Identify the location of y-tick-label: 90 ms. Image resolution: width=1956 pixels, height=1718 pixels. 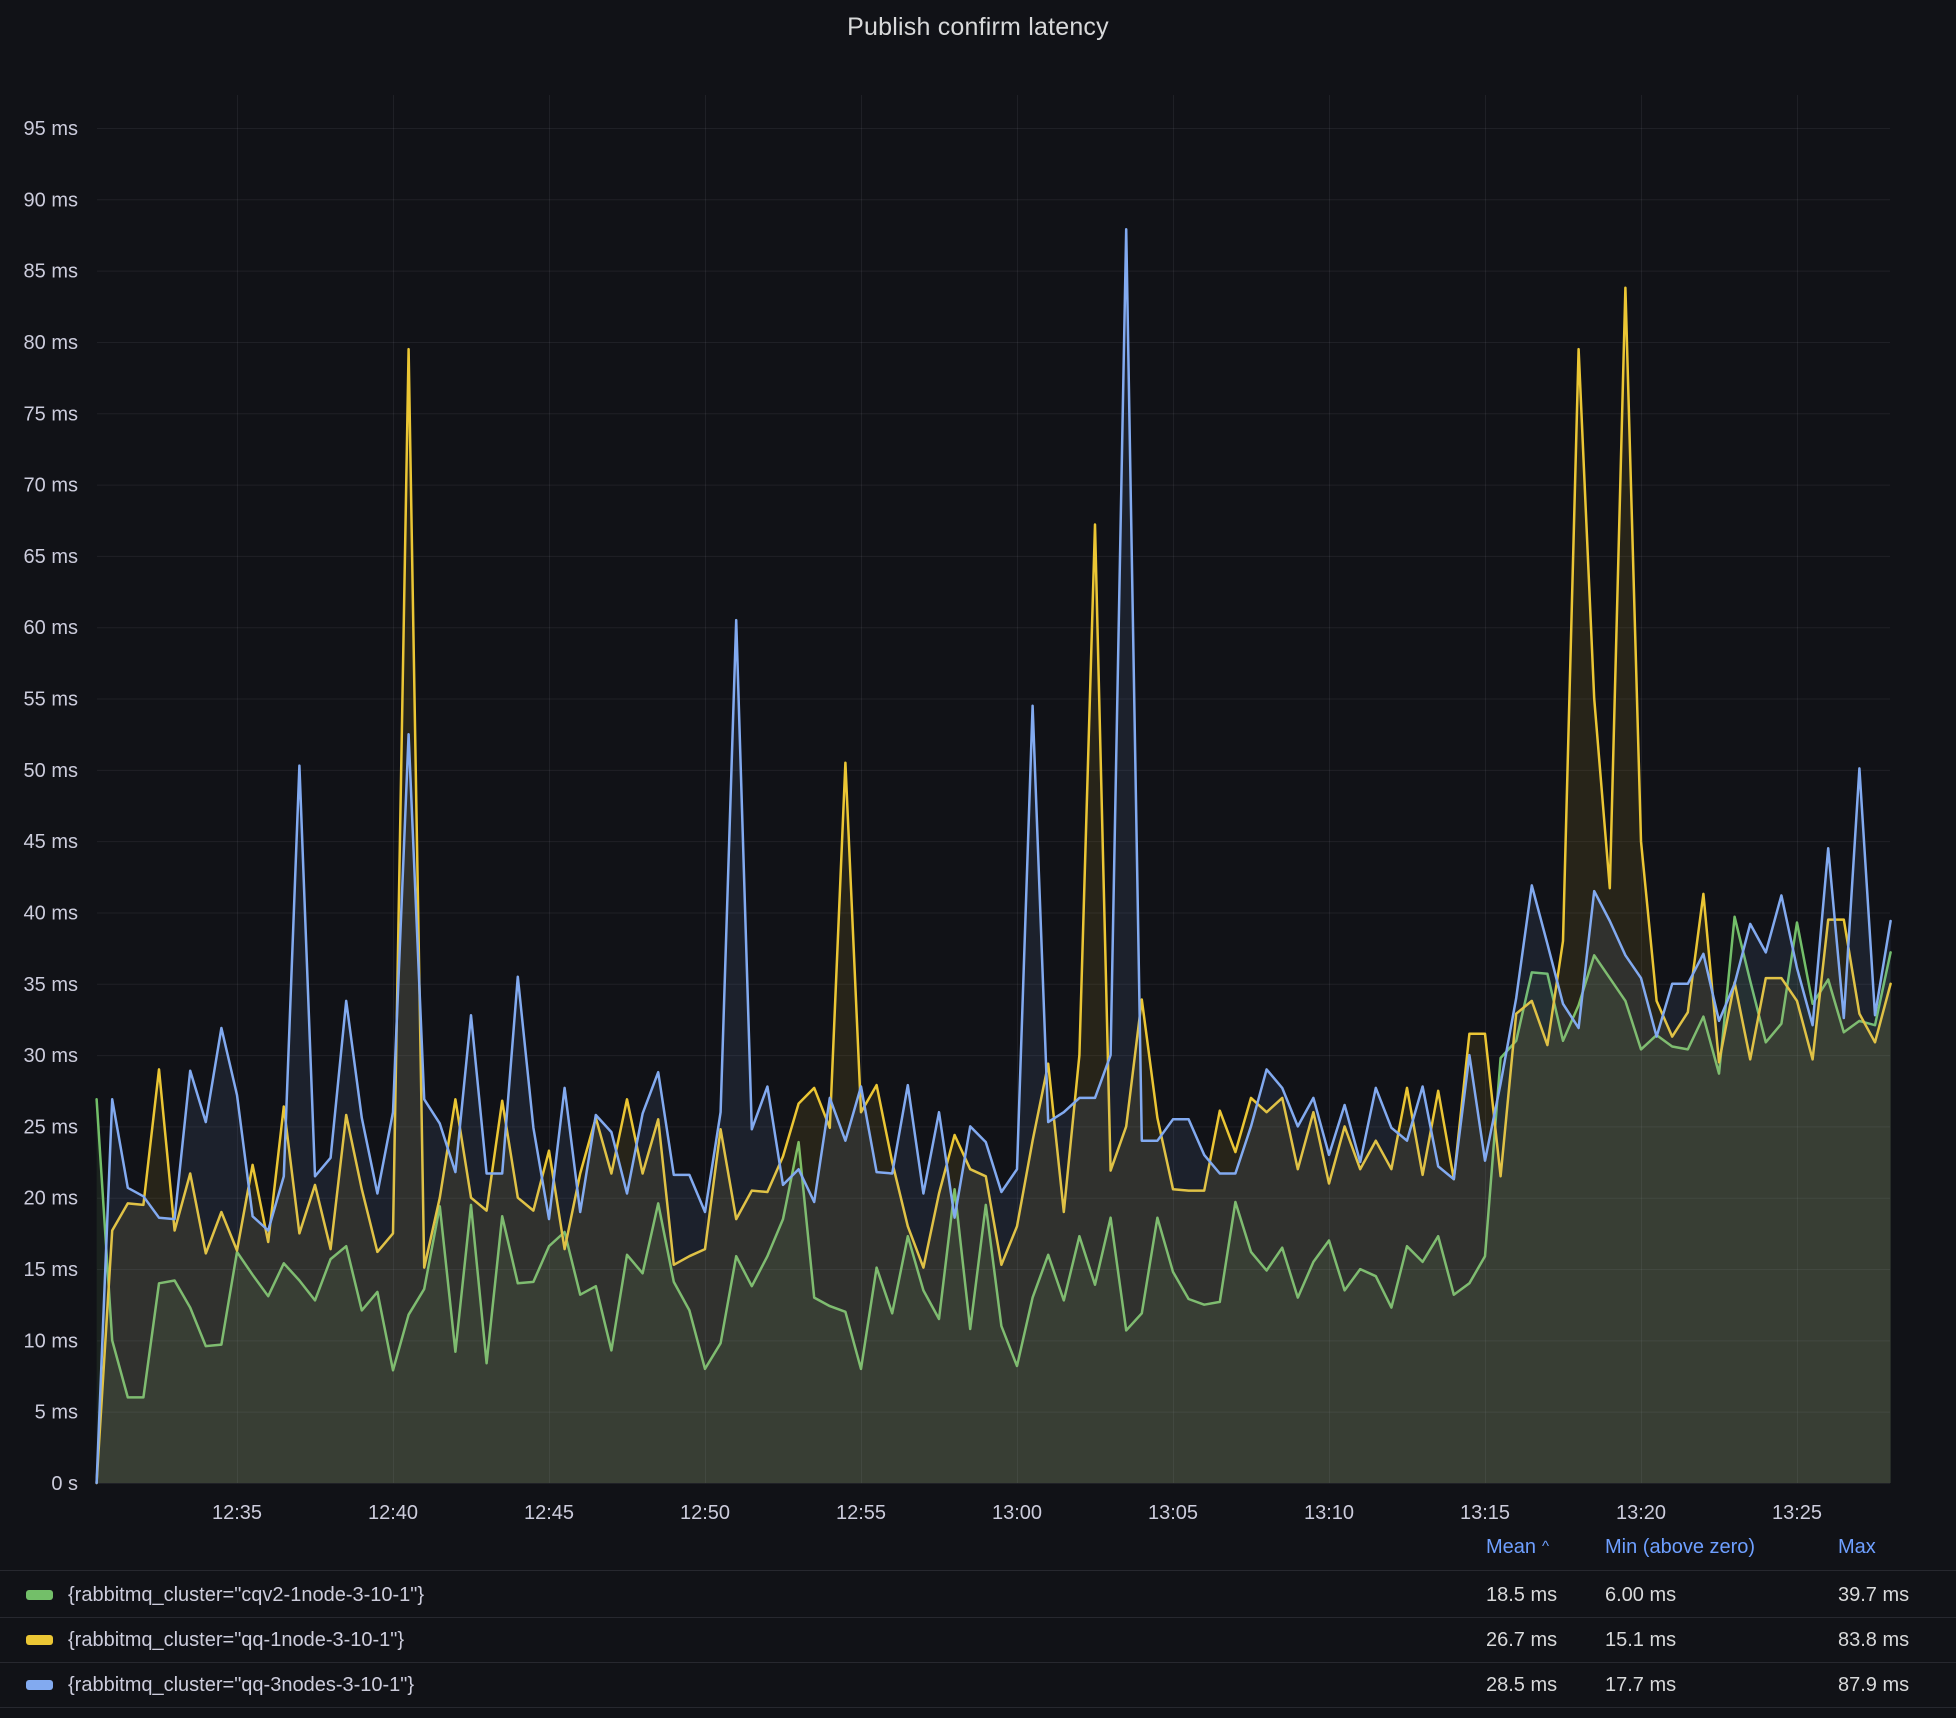
(51, 200).